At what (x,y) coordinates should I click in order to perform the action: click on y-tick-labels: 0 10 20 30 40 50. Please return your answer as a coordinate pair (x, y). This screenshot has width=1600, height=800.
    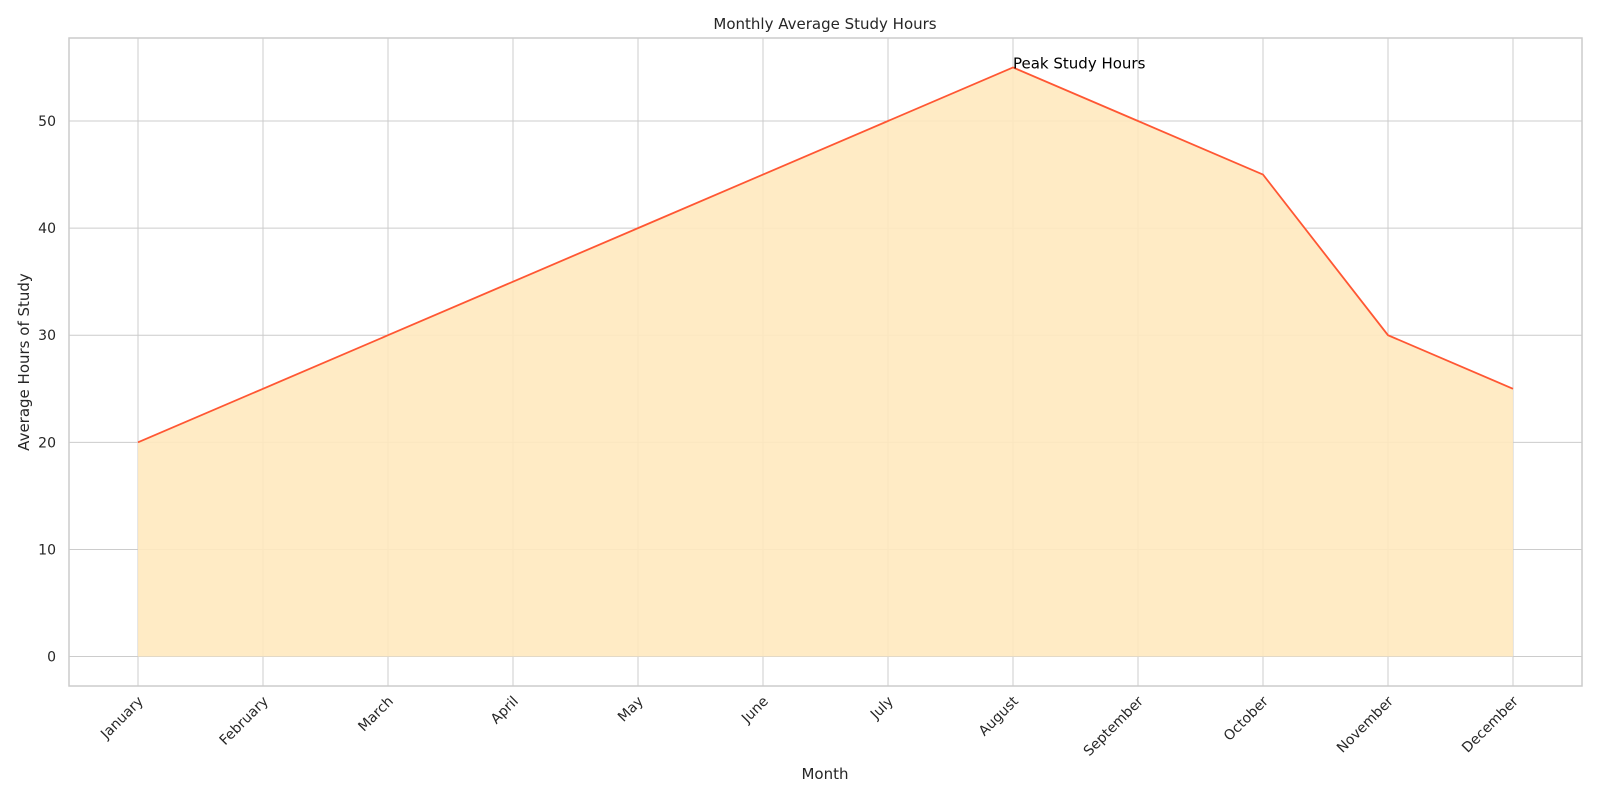
    Looking at the image, I should click on (47, 390).